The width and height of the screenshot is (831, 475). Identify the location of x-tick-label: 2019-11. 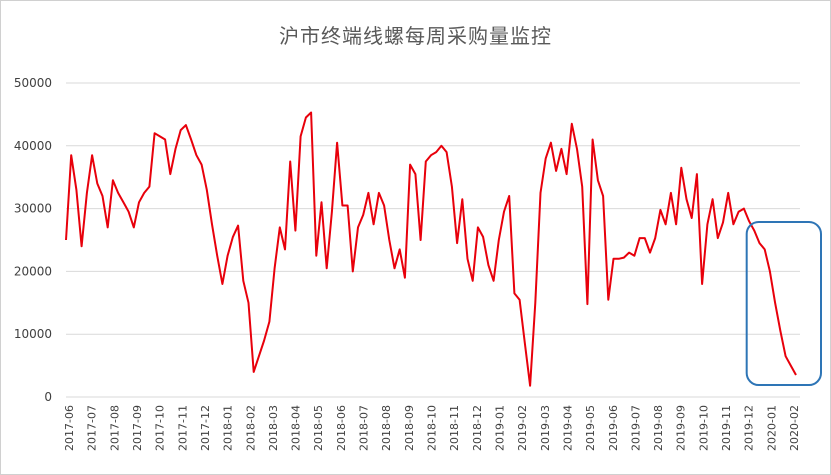
(726, 428).